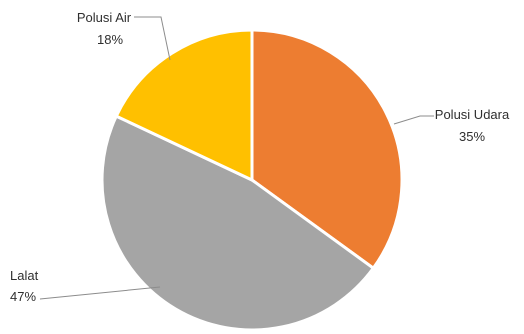 The image size is (524, 334). Describe the element at coordinates (100, 293) in the screenshot. I see `leader-line-lalat` at that location.